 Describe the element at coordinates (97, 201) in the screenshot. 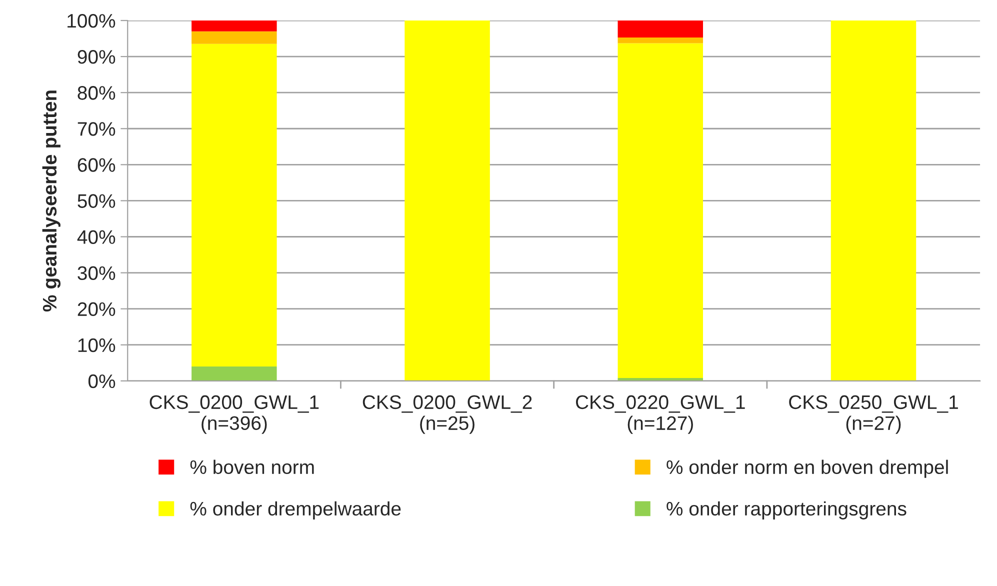

I see `y-tick-label: 50%` at that location.